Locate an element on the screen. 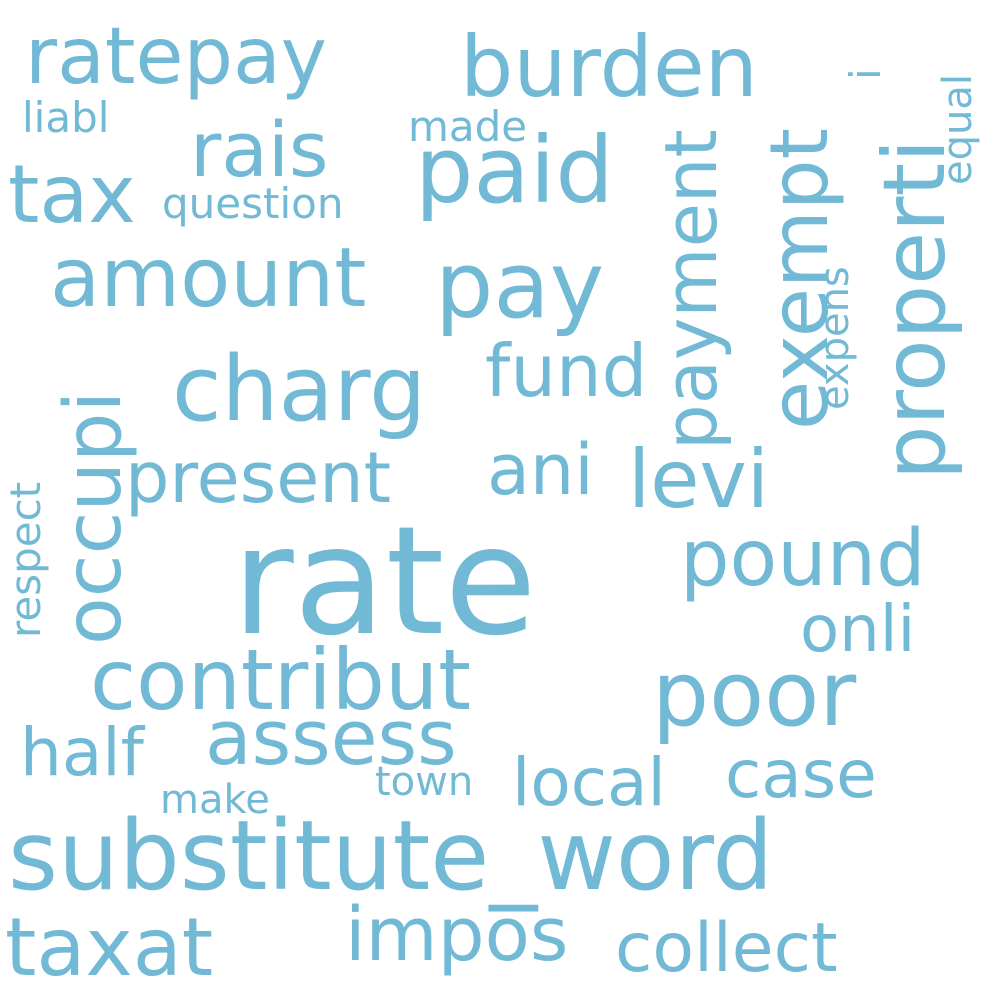 The image size is (1000, 1000). word-occupi: occupi is located at coordinates (94, 517).